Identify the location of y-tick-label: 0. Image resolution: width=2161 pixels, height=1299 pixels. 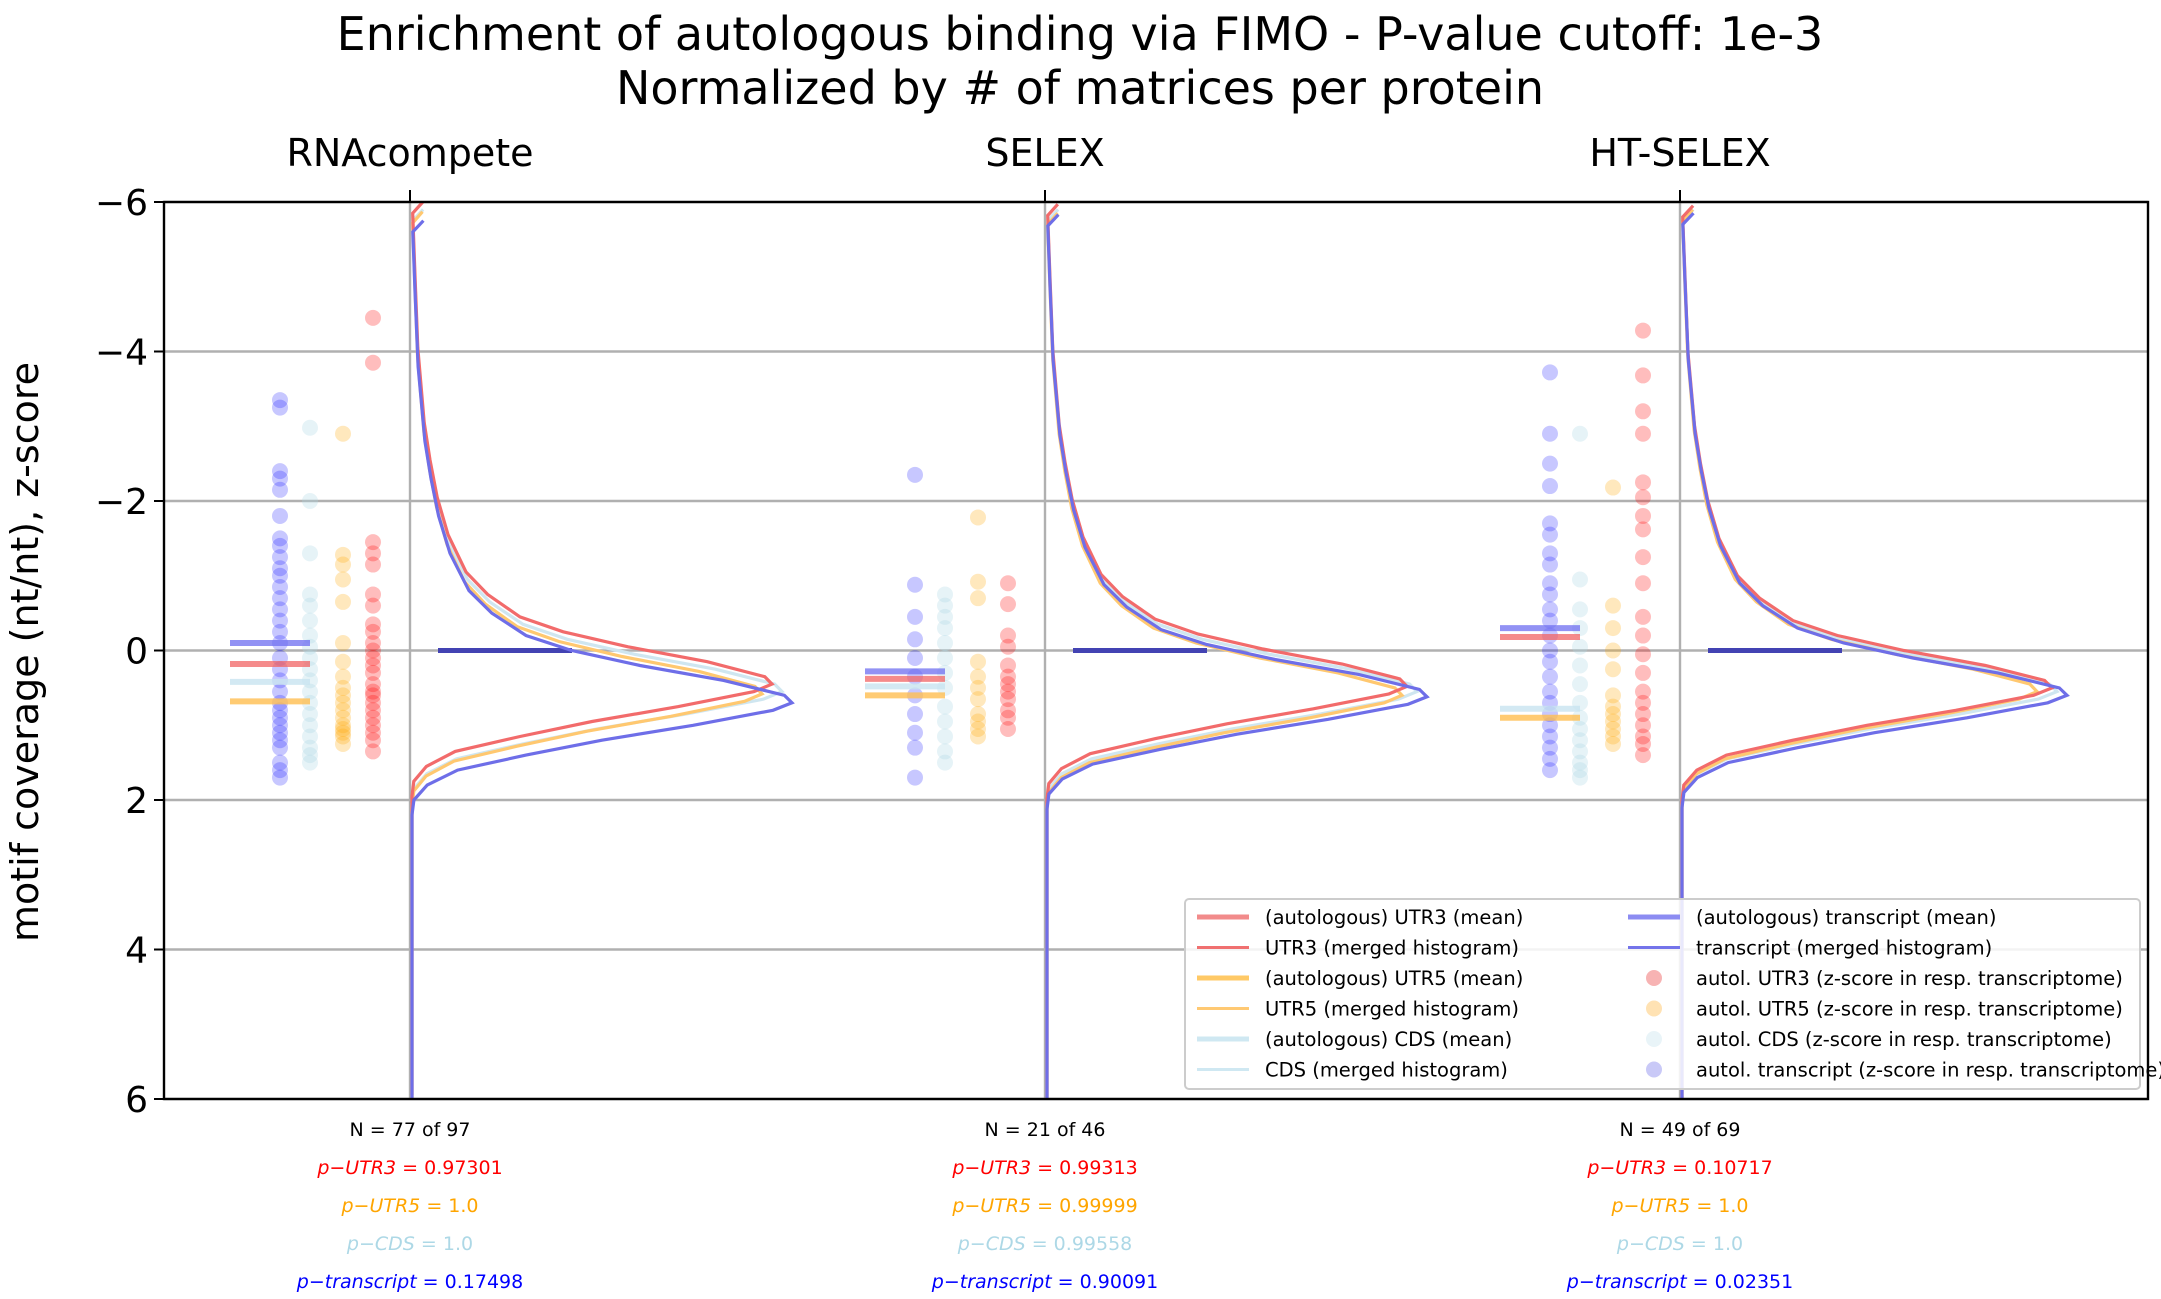
(136, 652).